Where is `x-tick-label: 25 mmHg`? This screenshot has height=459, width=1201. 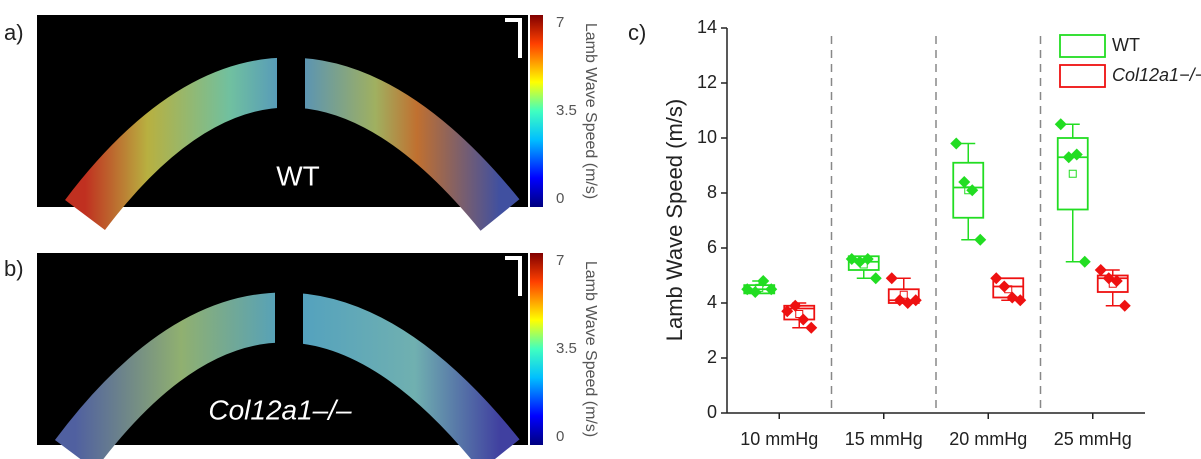 x-tick-label: 25 mmHg is located at coordinates (1093, 439).